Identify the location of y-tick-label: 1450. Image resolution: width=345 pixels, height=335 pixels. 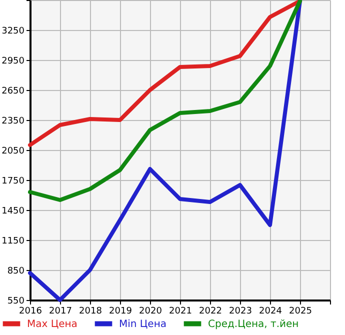
(13, 211).